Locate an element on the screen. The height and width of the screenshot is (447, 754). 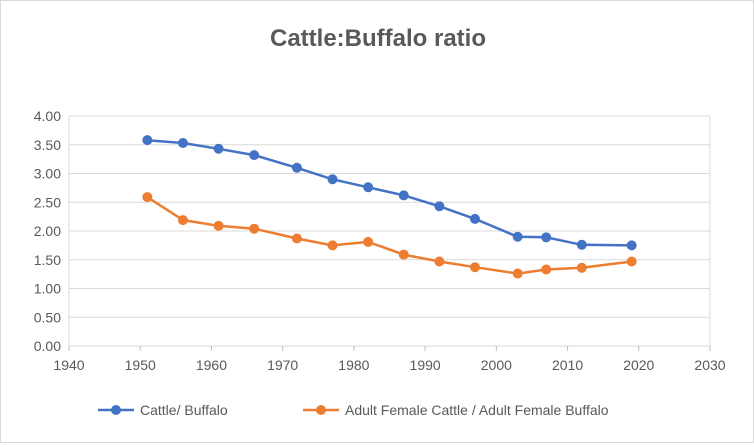
x-tick-label: 2000 is located at coordinates (496, 365).